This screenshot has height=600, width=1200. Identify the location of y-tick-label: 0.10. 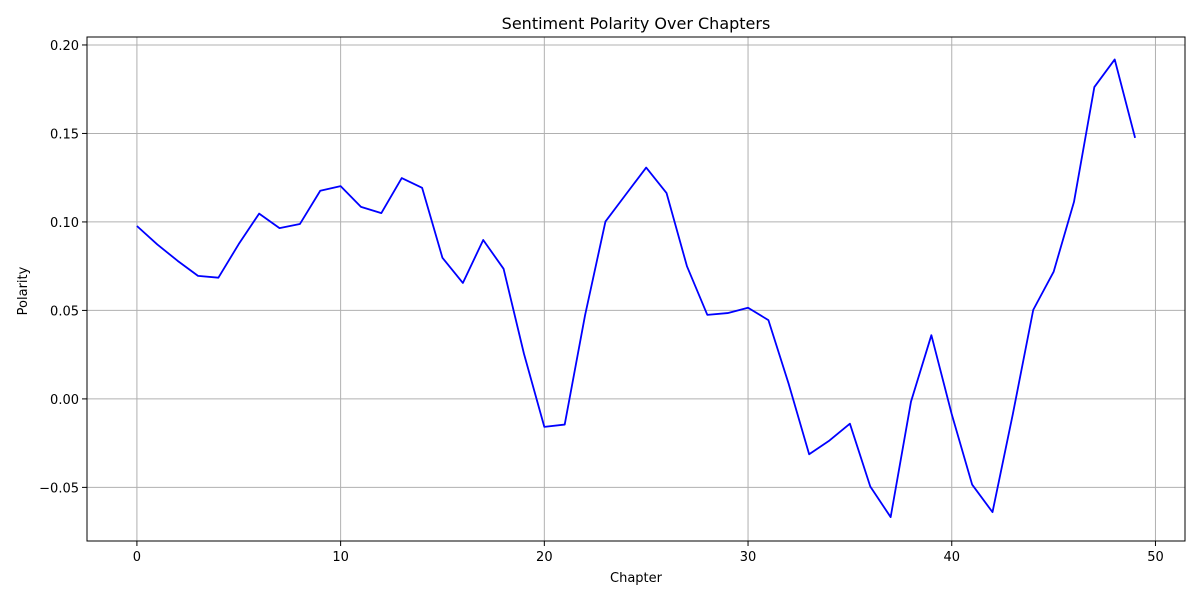
(64, 223).